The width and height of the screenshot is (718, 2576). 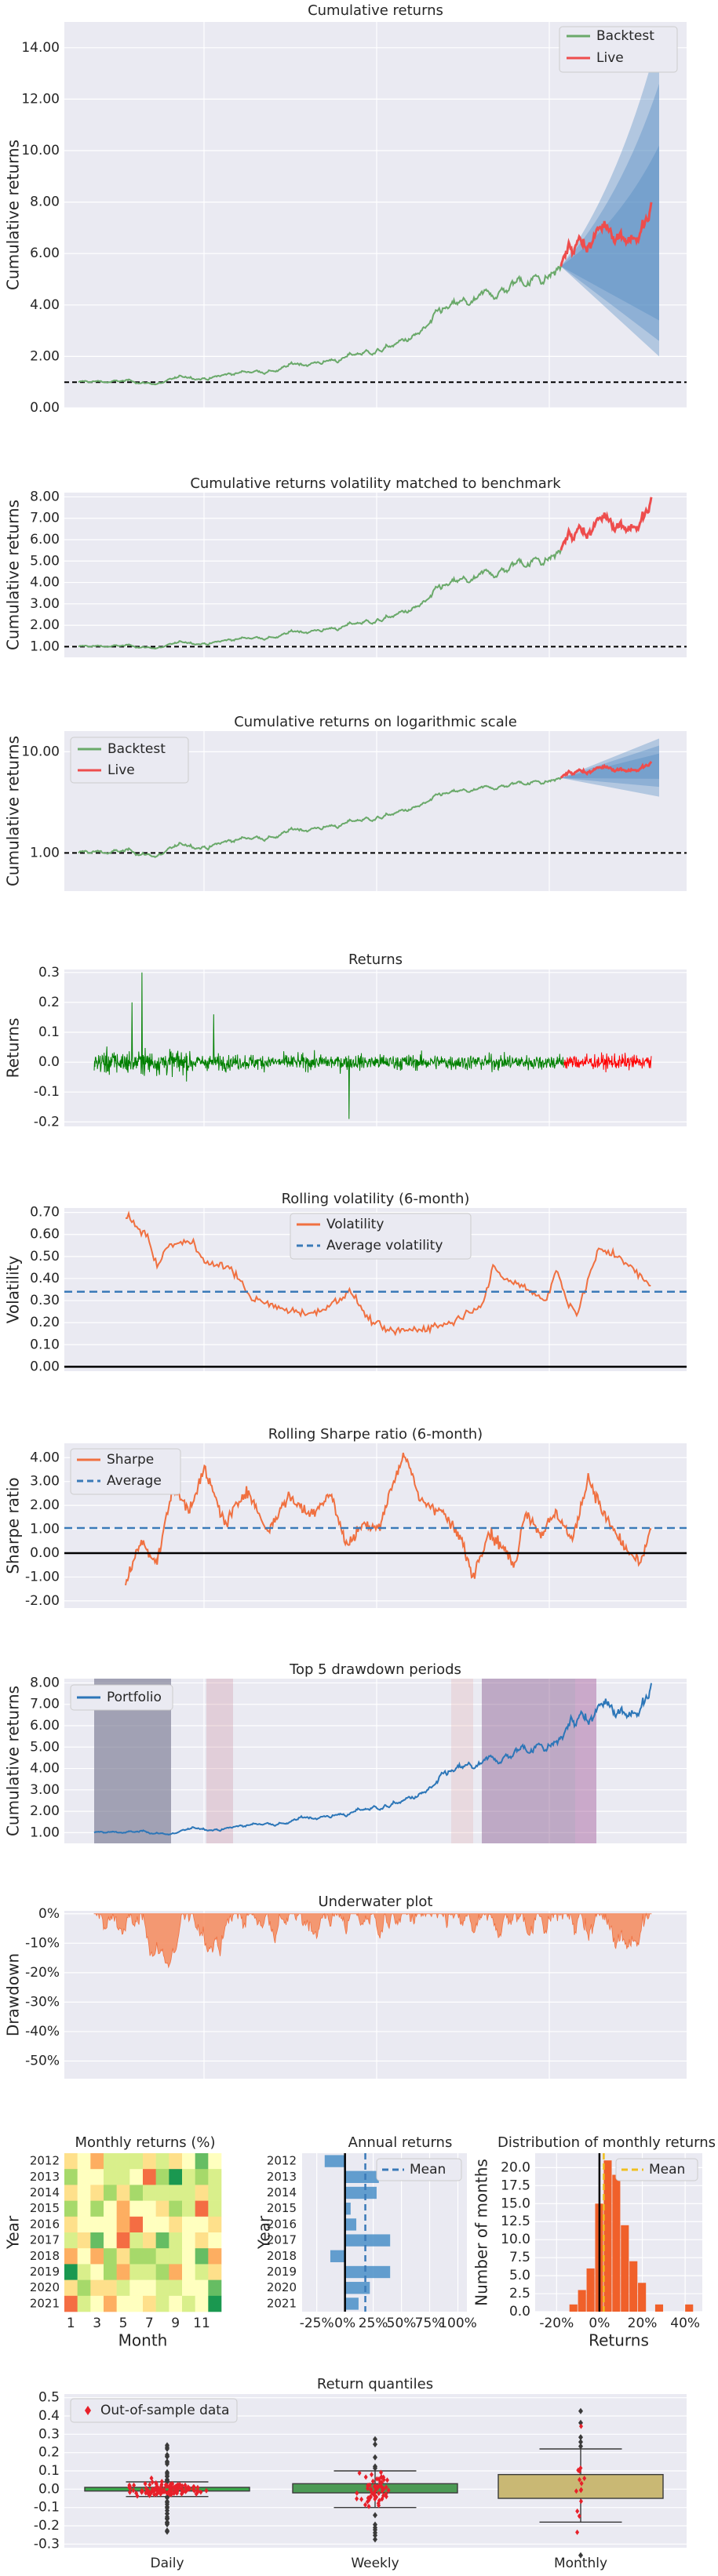 What do you see at coordinates (45, 604) in the screenshot?
I see `volmatch-ytick: 3.00` at bounding box center [45, 604].